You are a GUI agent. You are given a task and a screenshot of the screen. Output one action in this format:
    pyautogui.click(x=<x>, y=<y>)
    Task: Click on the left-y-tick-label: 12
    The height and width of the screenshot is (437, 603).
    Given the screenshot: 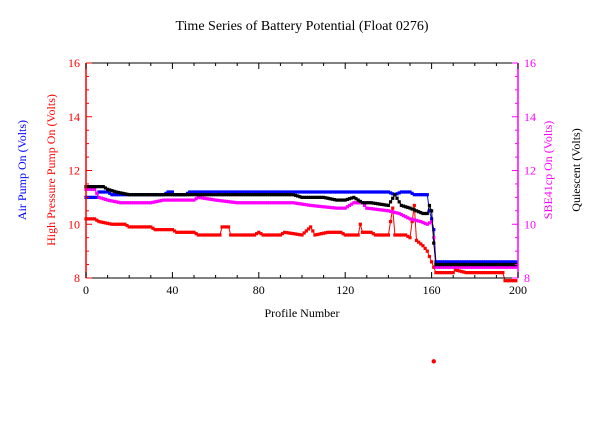 What is the action you would take?
    pyautogui.click(x=74, y=171)
    